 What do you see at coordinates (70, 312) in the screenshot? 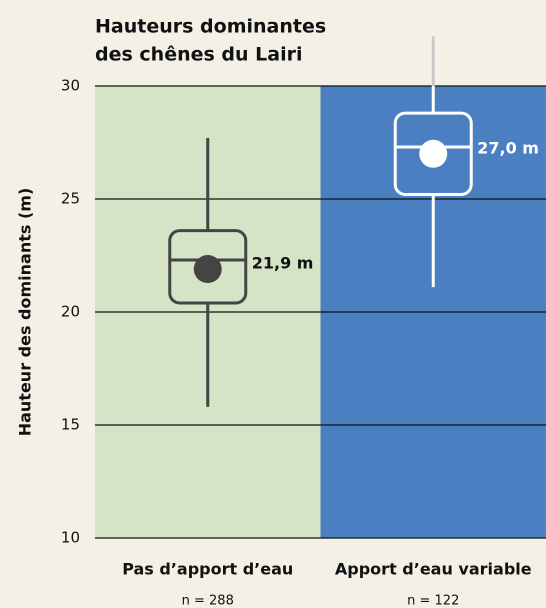
I see `y-tick-label: 20` at bounding box center [70, 312].